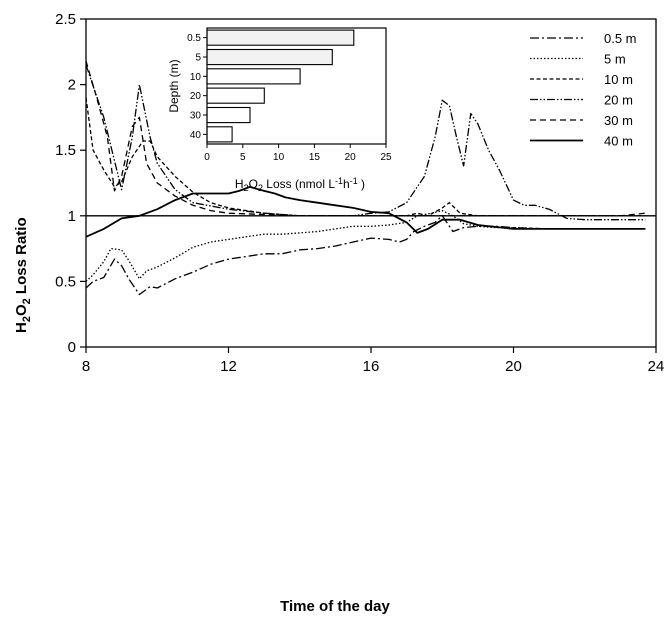 The image size is (671, 617). I want to click on inset-x-tick-label: 25, so click(386, 157).